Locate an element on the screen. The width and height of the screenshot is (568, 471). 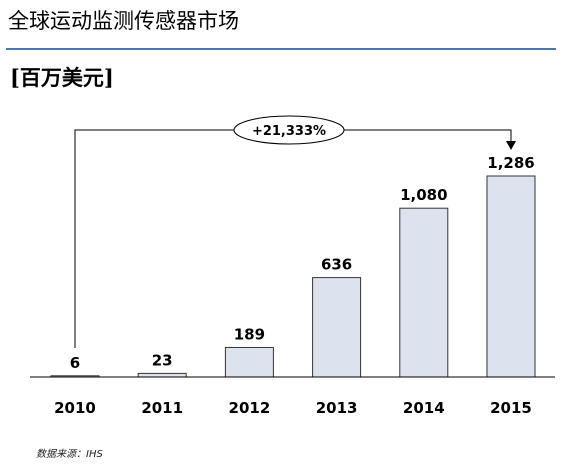
x-tick-label: 2015 is located at coordinates (511, 408).